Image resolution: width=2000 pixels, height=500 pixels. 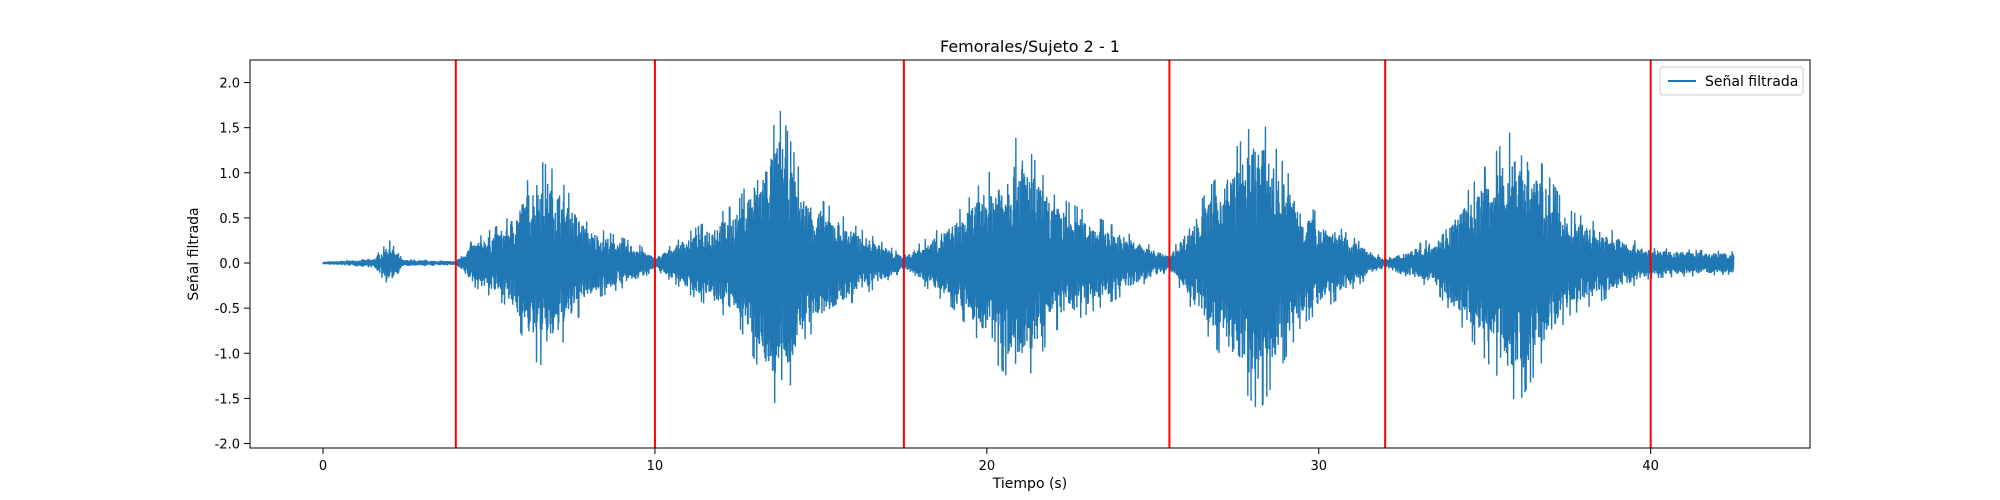 What do you see at coordinates (1029, 484) in the screenshot?
I see `x-axis-label: Tiempo (s)` at bounding box center [1029, 484].